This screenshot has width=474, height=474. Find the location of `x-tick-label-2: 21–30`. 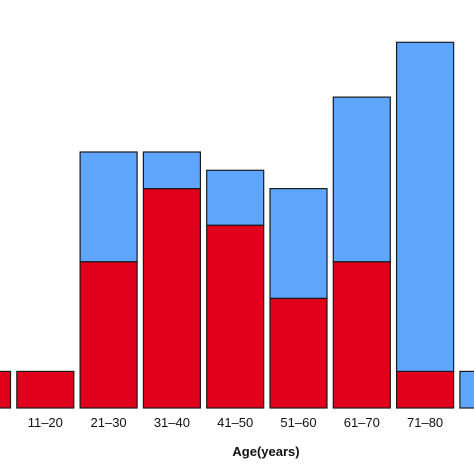

x-tick-label-2: 21–30 is located at coordinates (109, 422).